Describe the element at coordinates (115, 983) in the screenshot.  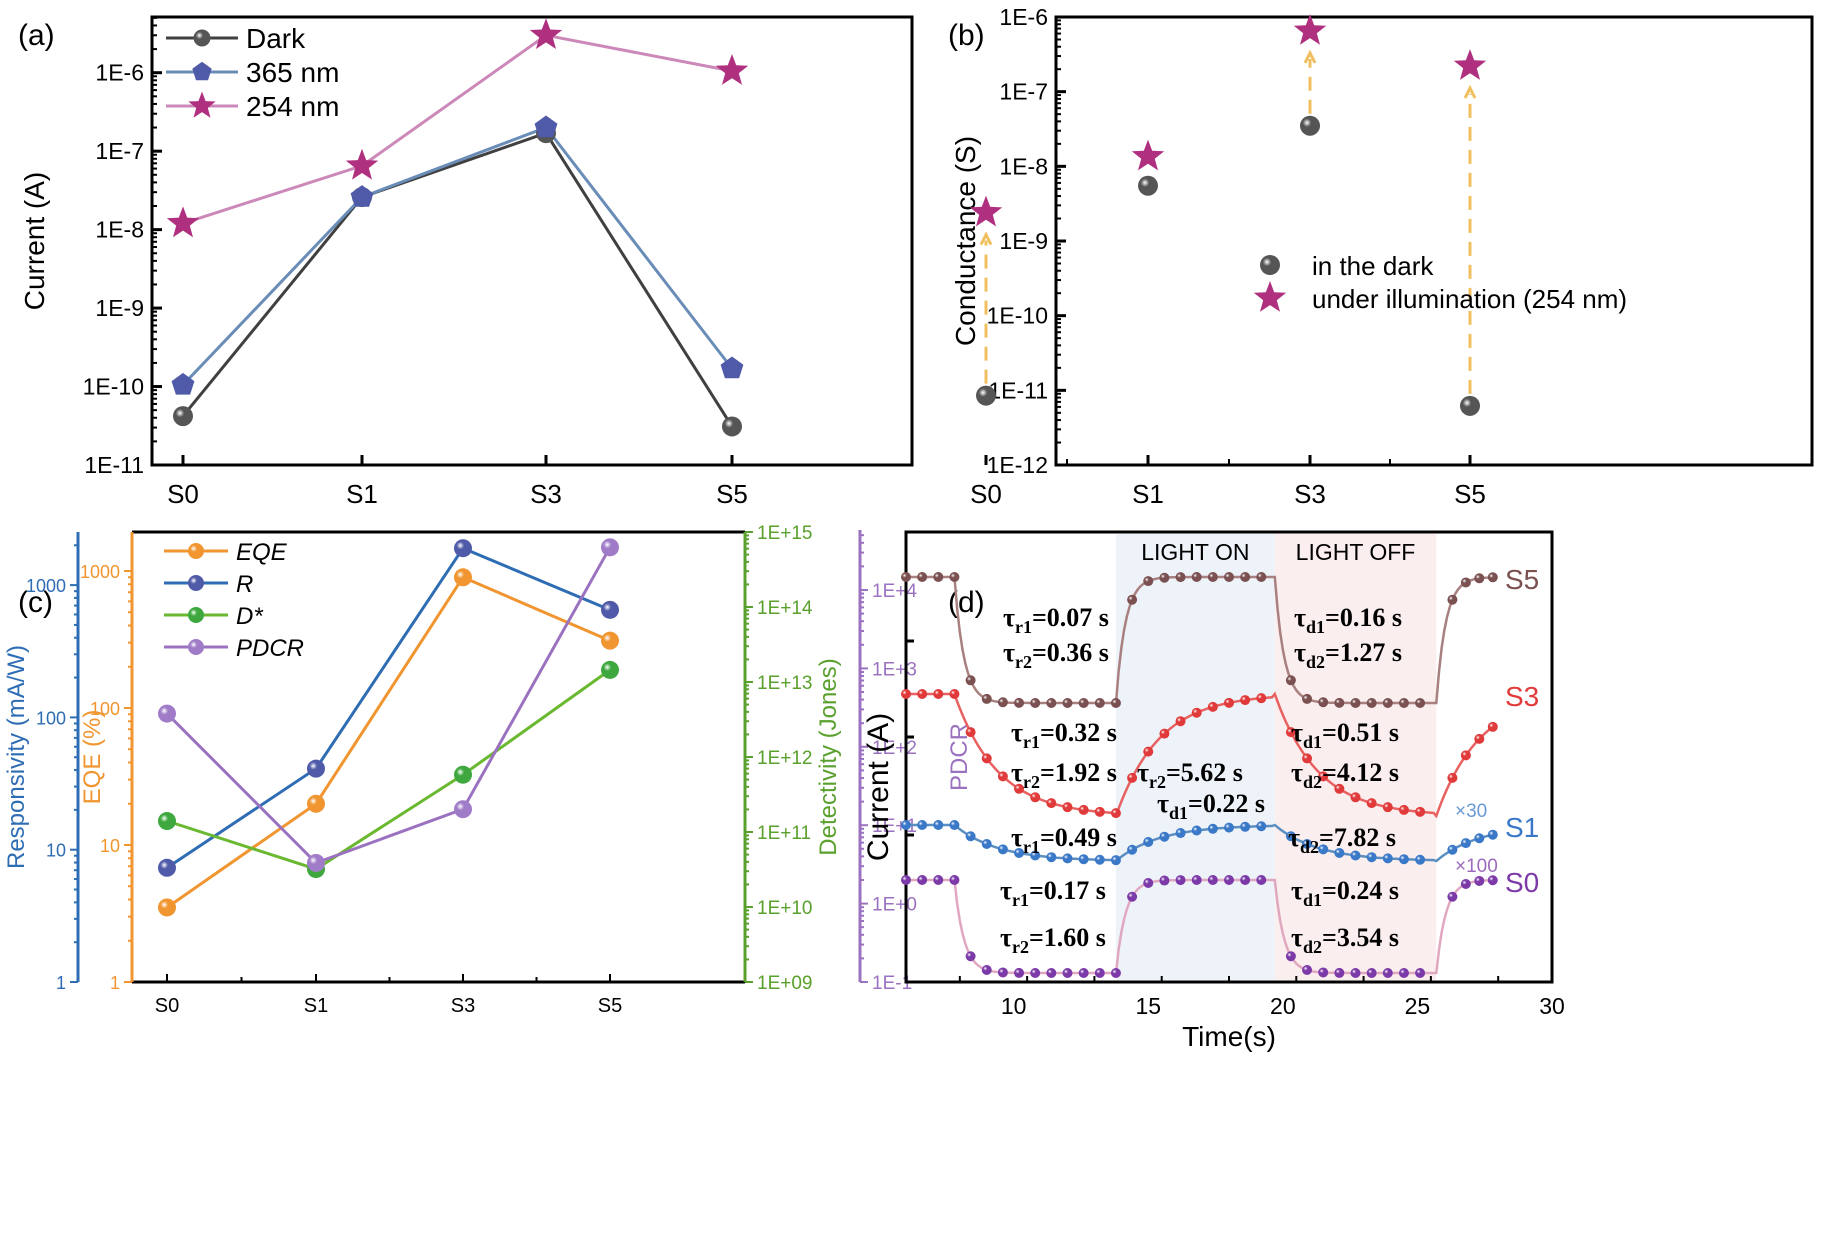
I see `tick-label-eqe: 1` at that location.